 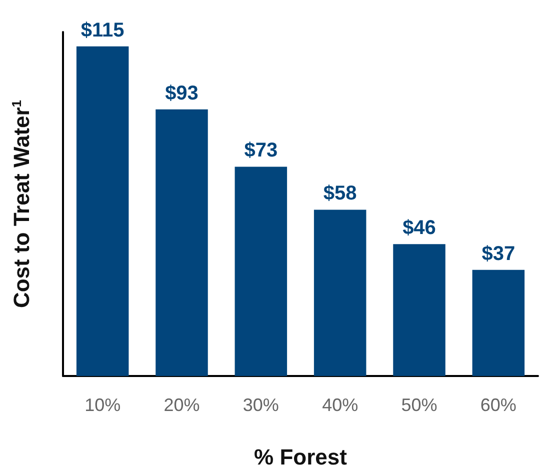 I want to click on x-tick-label: 20%, so click(x=182, y=405).